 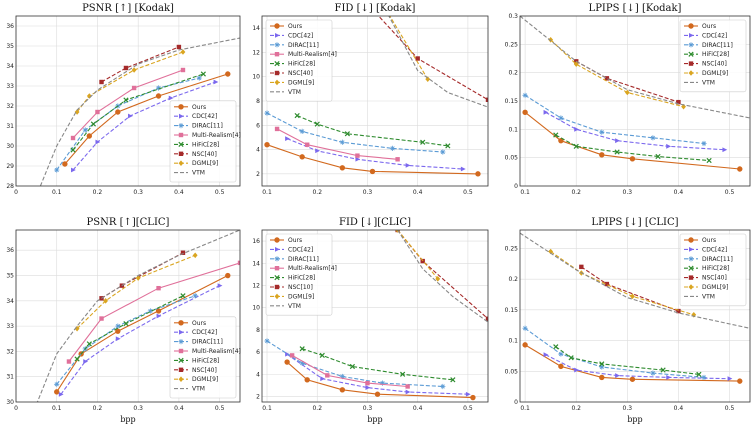 I want to click on y-tick-label: 2, so click(x=258, y=396).